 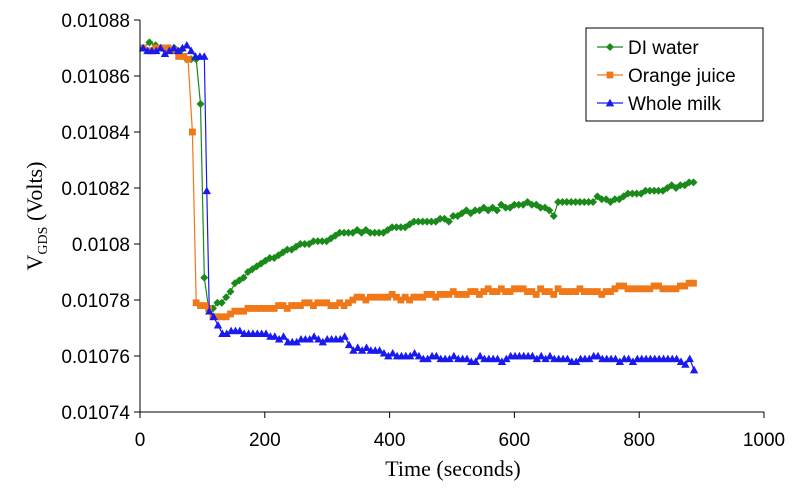 What do you see at coordinates (764, 440) in the screenshot?
I see `x-tick-label: 1000` at bounding box center [764, 440].